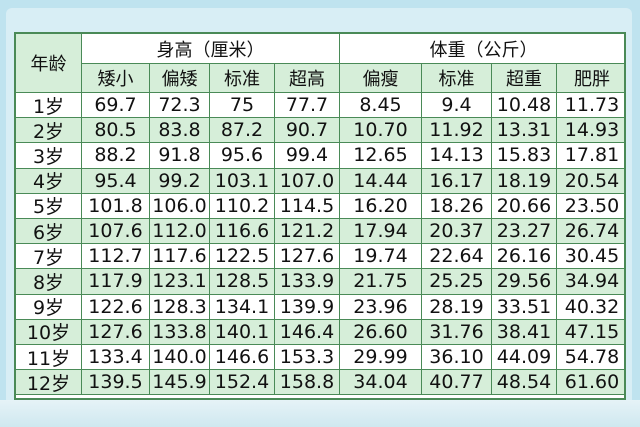 This screenshot has width=640, height=427. I want to click on row-label: 7岁, so click(49, 257).